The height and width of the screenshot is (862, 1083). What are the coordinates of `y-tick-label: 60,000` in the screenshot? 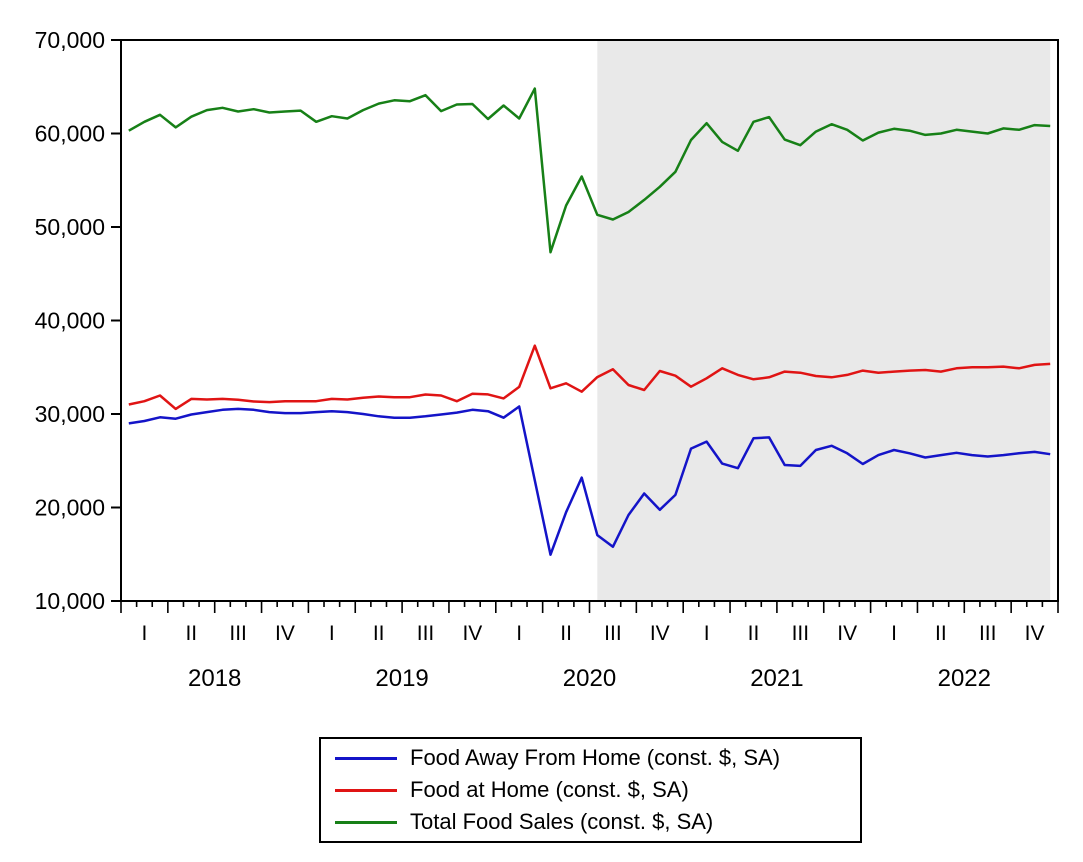 It's located at (70, 134).